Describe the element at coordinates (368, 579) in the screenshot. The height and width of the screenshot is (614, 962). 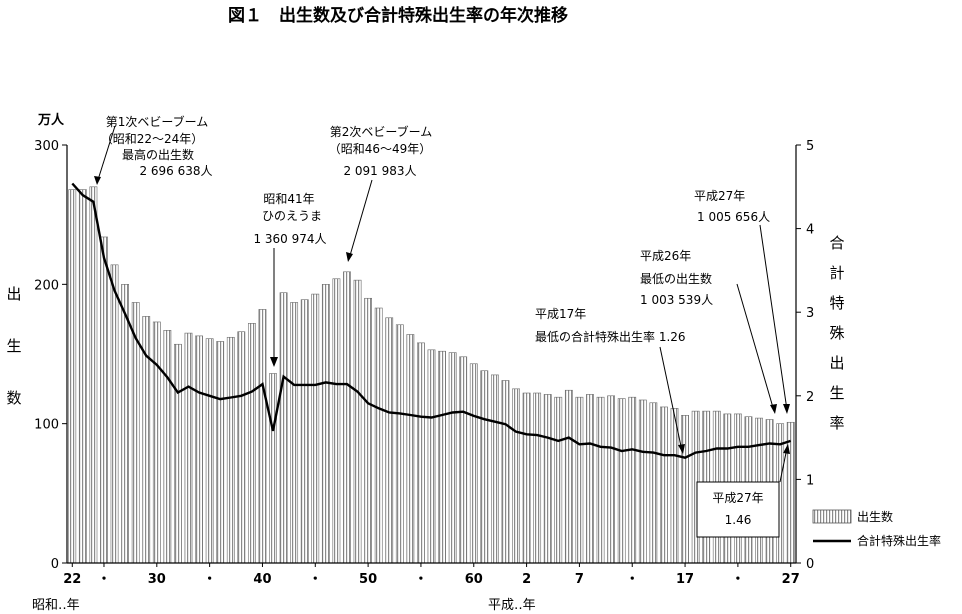
I see `x-tick-label: 50` at that location.